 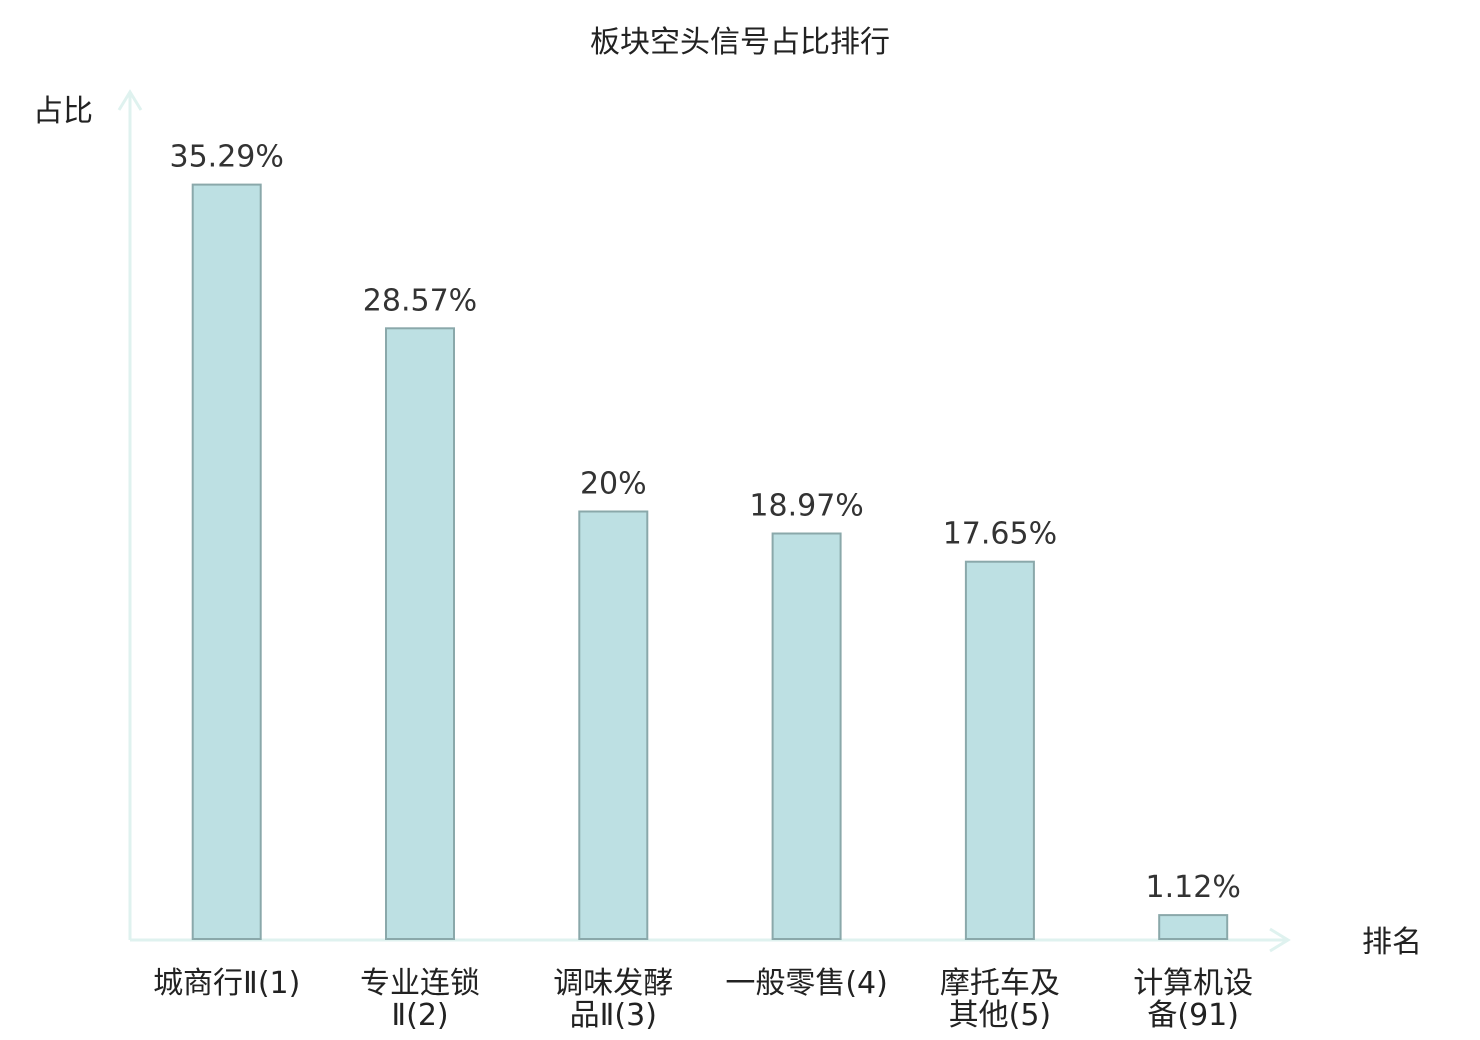 What do you see at coordinates (613, 484) in the screenshot?
I see `bar-value-label: 20%` at bounding box center [613, 484].